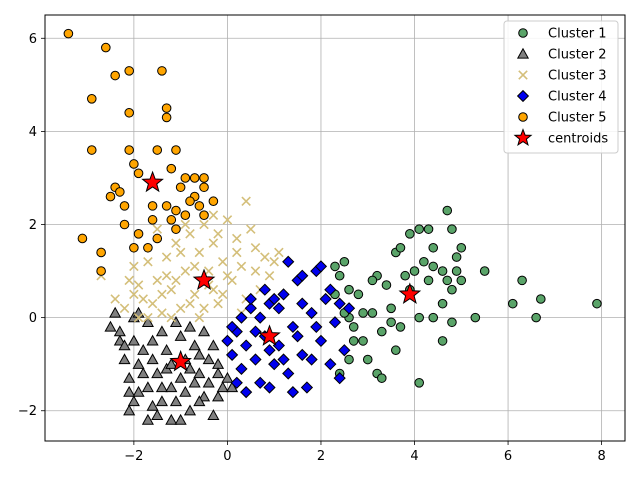 The height and width of the screenshot is (480, 640). Describe the element at coordinates (33, 39) in the screenshot. I see `y-tick-label: 6` at that location.